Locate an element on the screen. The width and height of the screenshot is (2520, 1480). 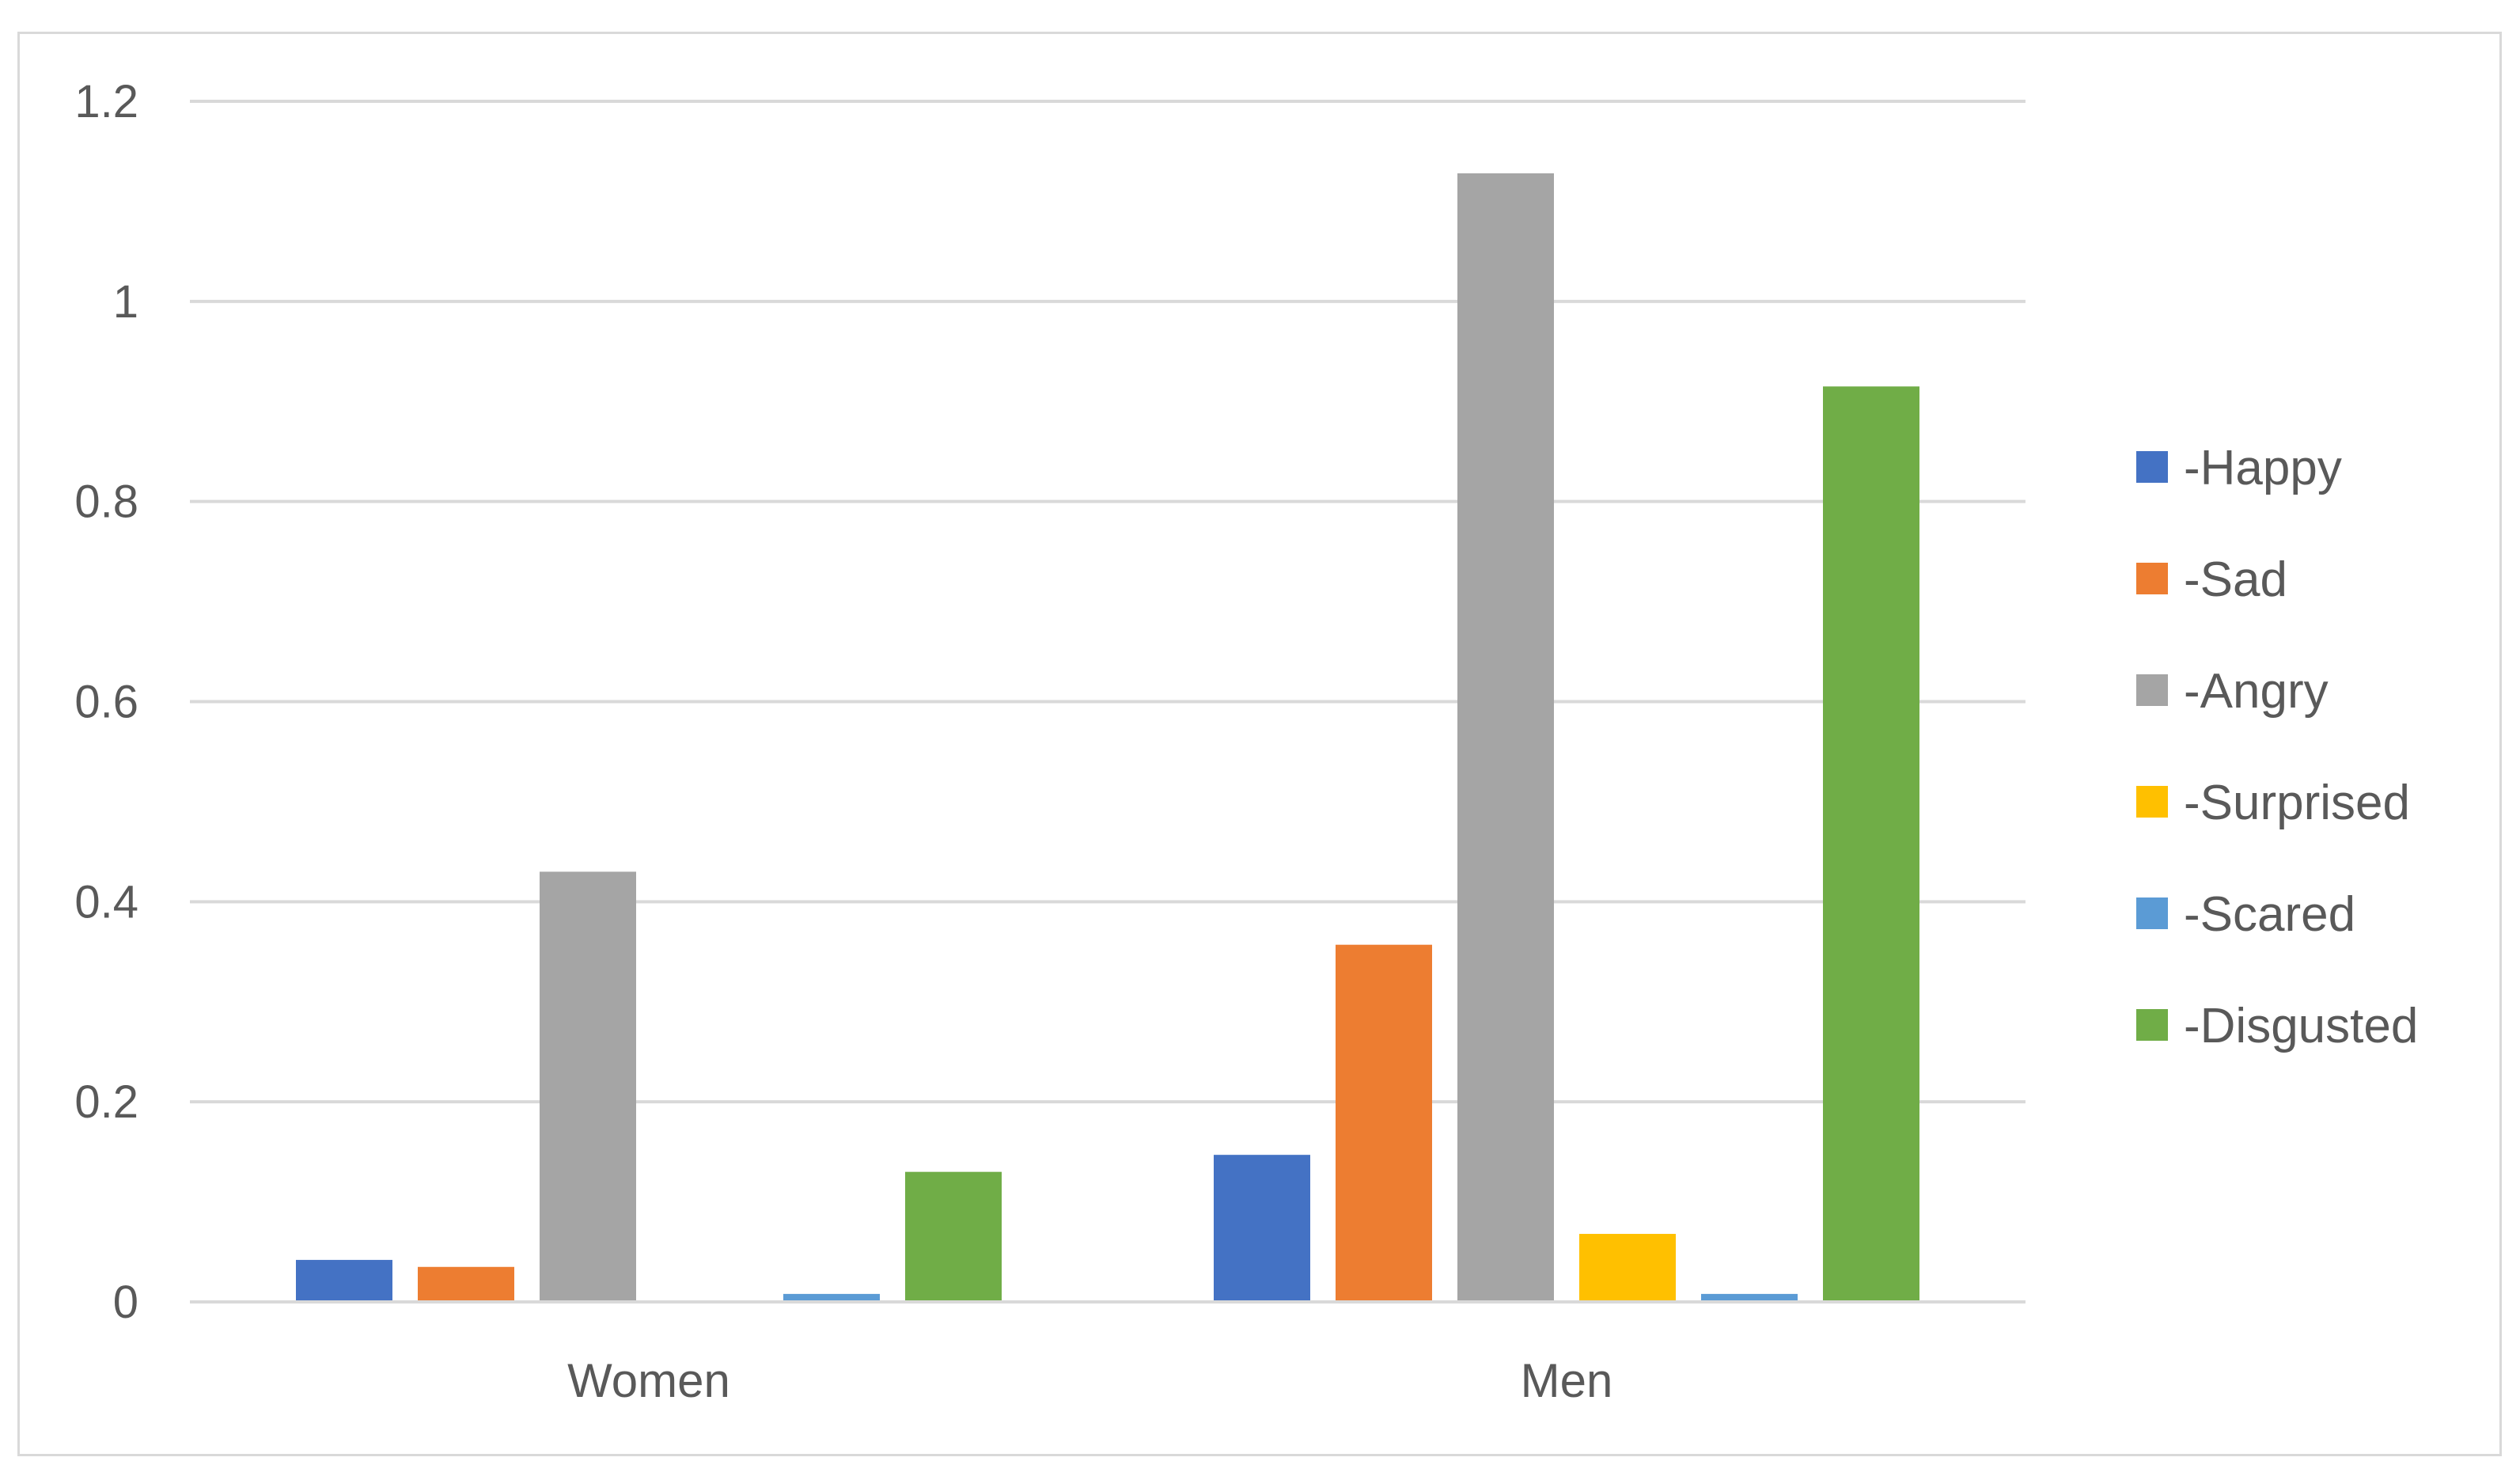
x-category-label: Men is located at coordinates (1567, 1380).